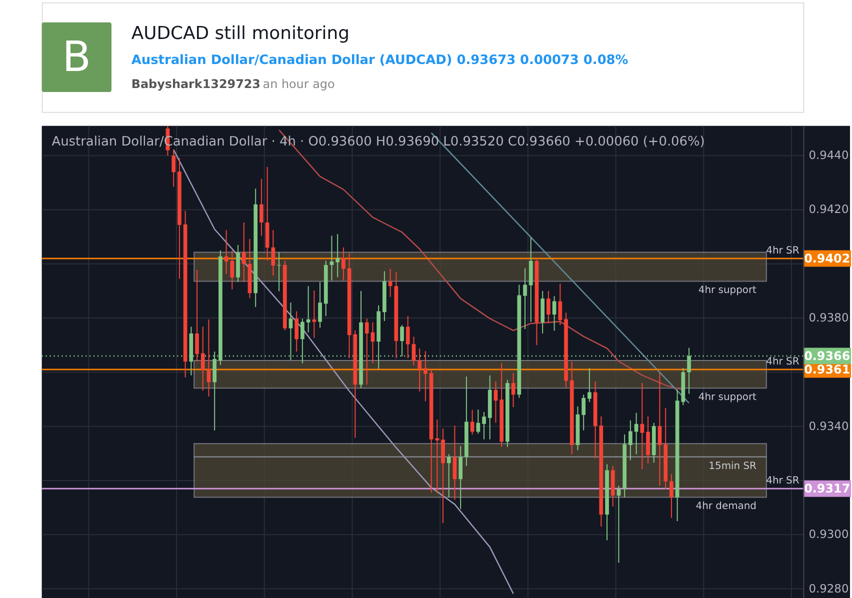  What do you see at coordinates (298, 84) in the screenshot?
I see `text: an hour ago` at bounding box center [298, 84].